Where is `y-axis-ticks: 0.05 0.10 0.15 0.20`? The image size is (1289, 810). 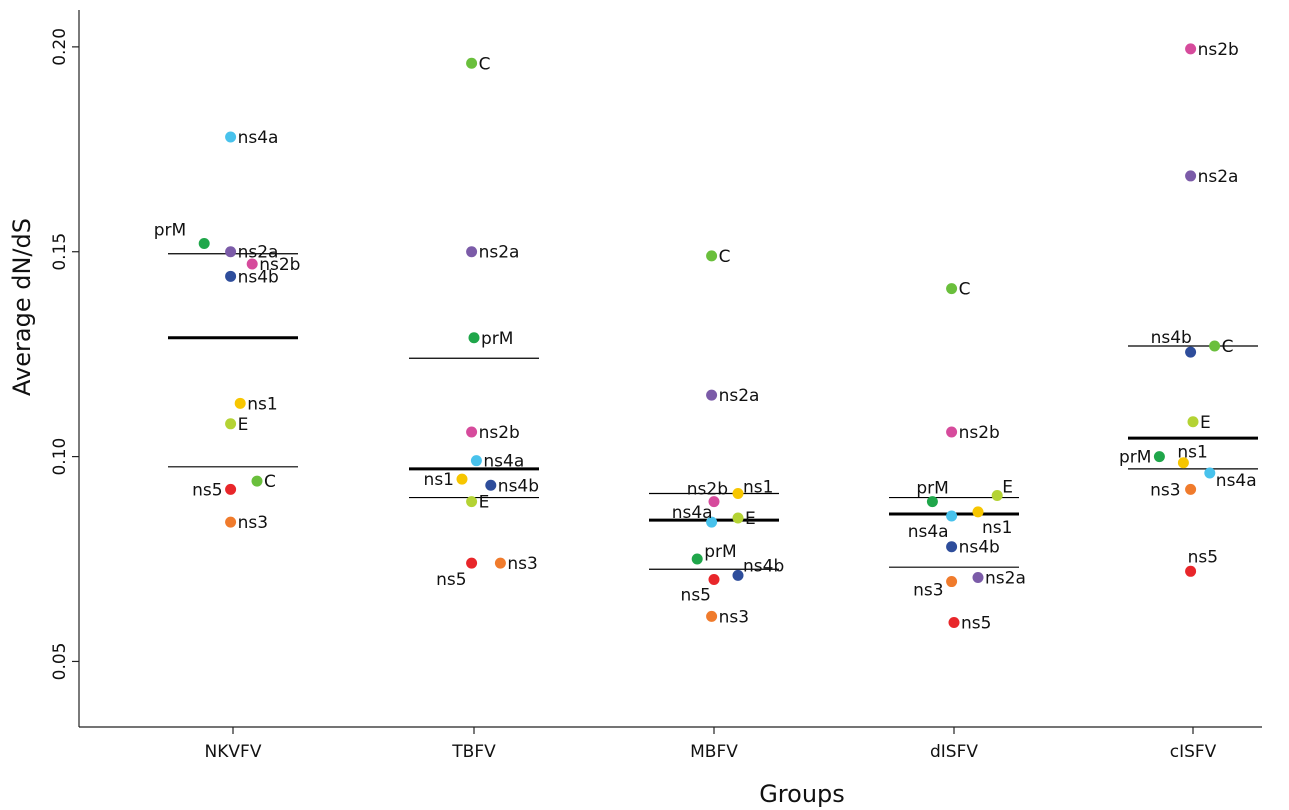
y-axis-ticks: 0.05 0.10 0.15 0.20 is located at coordinates (64, 354).